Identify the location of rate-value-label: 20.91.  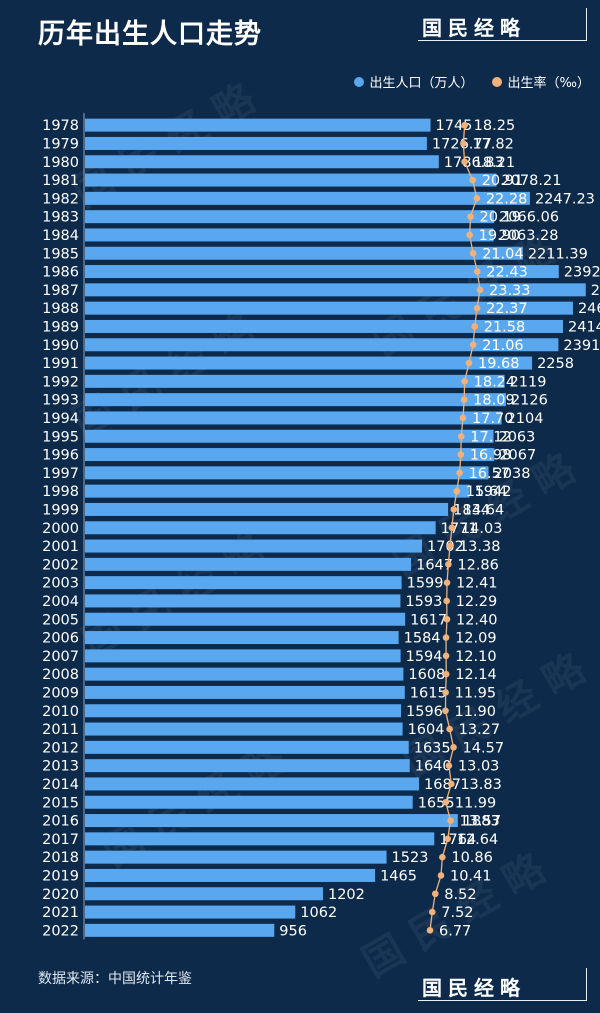
(503, 181).